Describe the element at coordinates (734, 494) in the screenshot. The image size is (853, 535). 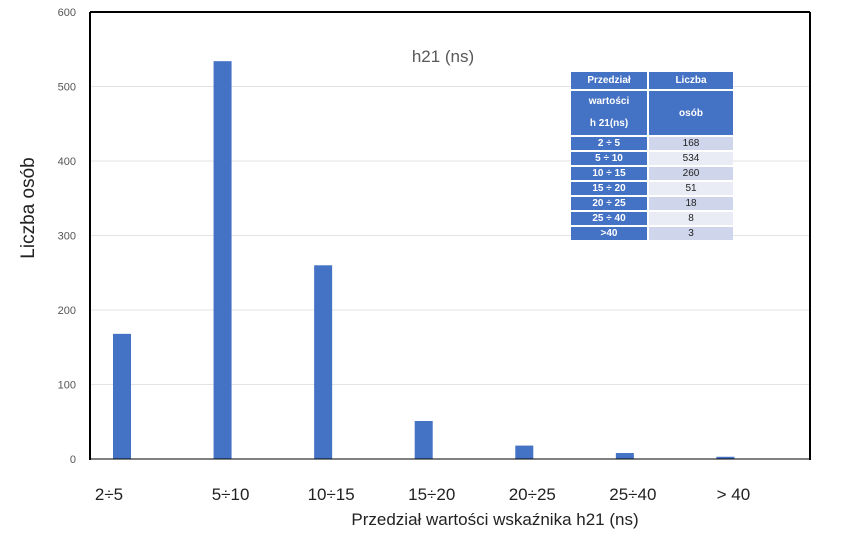
I see `x-category-label: > 40` at that location.